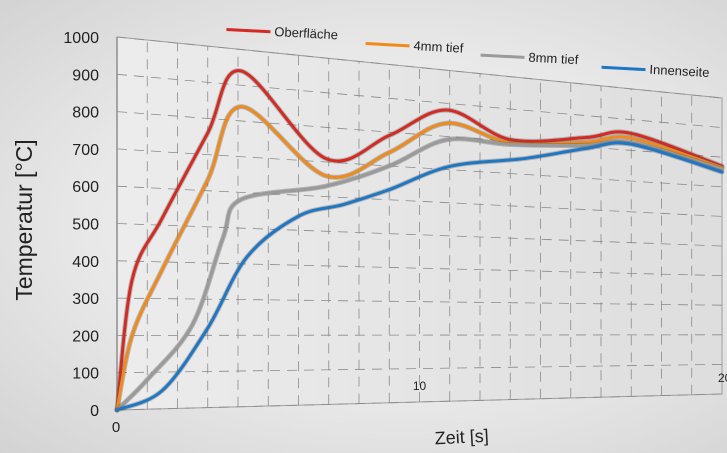 Image resolution: width=727 pixels, height=453 pixels. What do you see at coordinates (85, 374) in the screenshot?
I see `y-tick-label: 100` at bounding box center [85, 374].